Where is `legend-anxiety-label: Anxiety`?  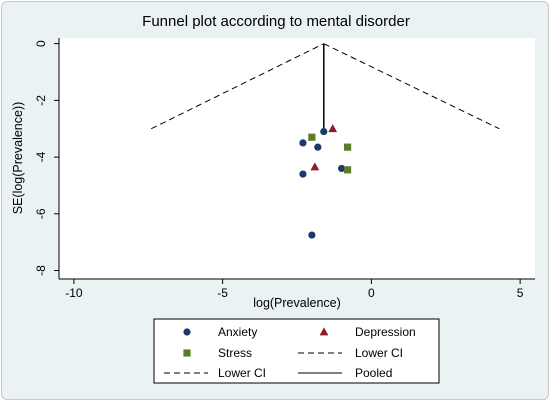 legend-anxiety-label: Anxiety is located at coordinates (237, 332).